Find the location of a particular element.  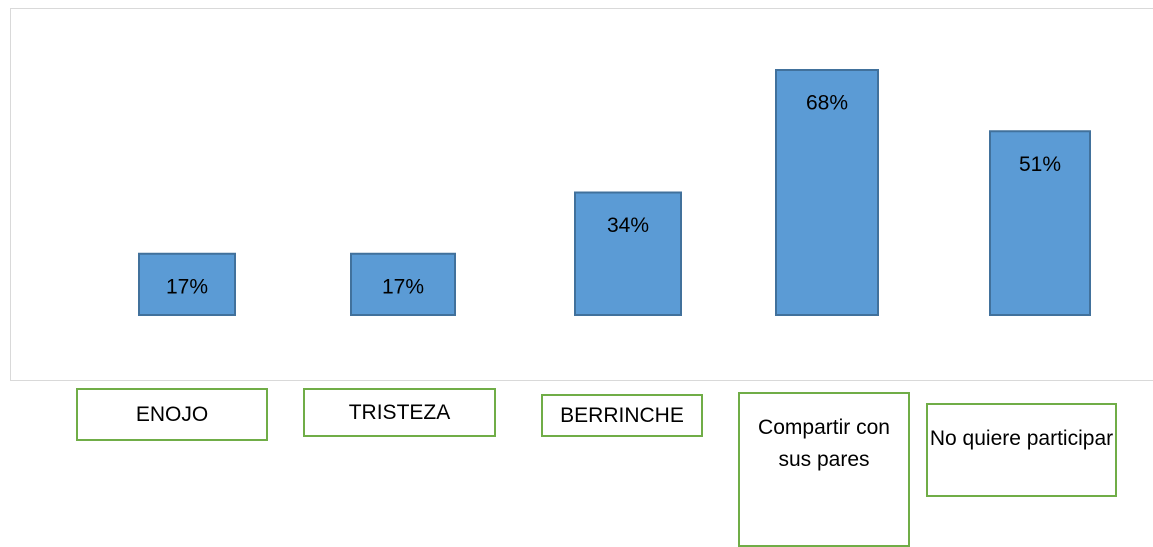

category-label: ENOJO is located at coordinates (172, 414).